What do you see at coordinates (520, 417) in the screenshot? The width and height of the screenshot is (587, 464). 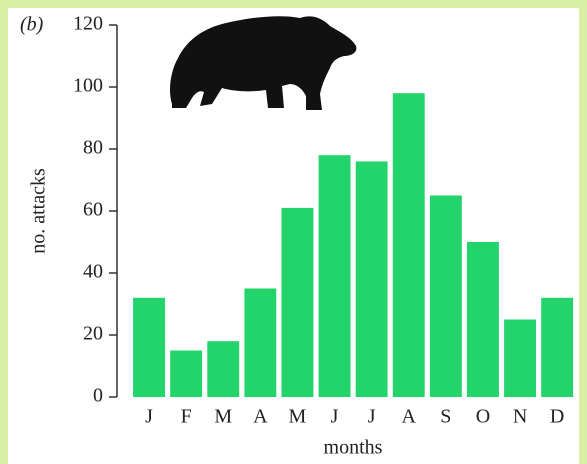 I see `x-tick-label: N` at bounding box center [520, 417].